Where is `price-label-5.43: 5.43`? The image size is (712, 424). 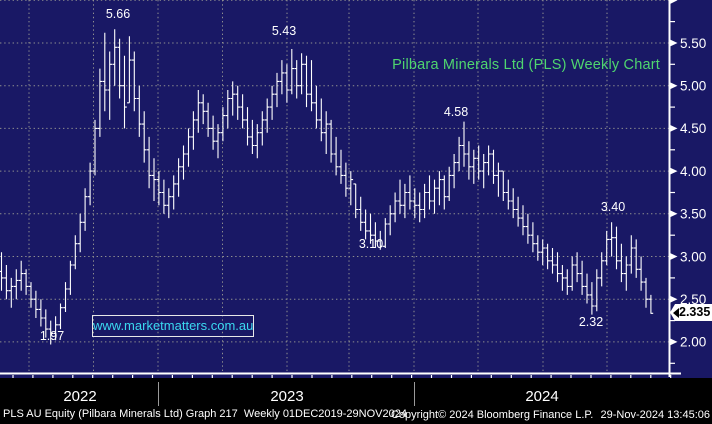 price-label-5.43: 5.43 is located at coordinates (284, 31).